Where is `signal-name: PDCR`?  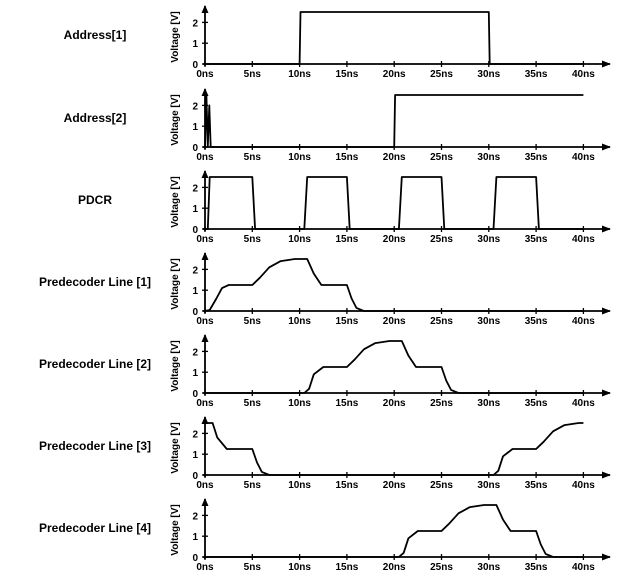 signal-name: PDCR is located at coordinates (94, 200).